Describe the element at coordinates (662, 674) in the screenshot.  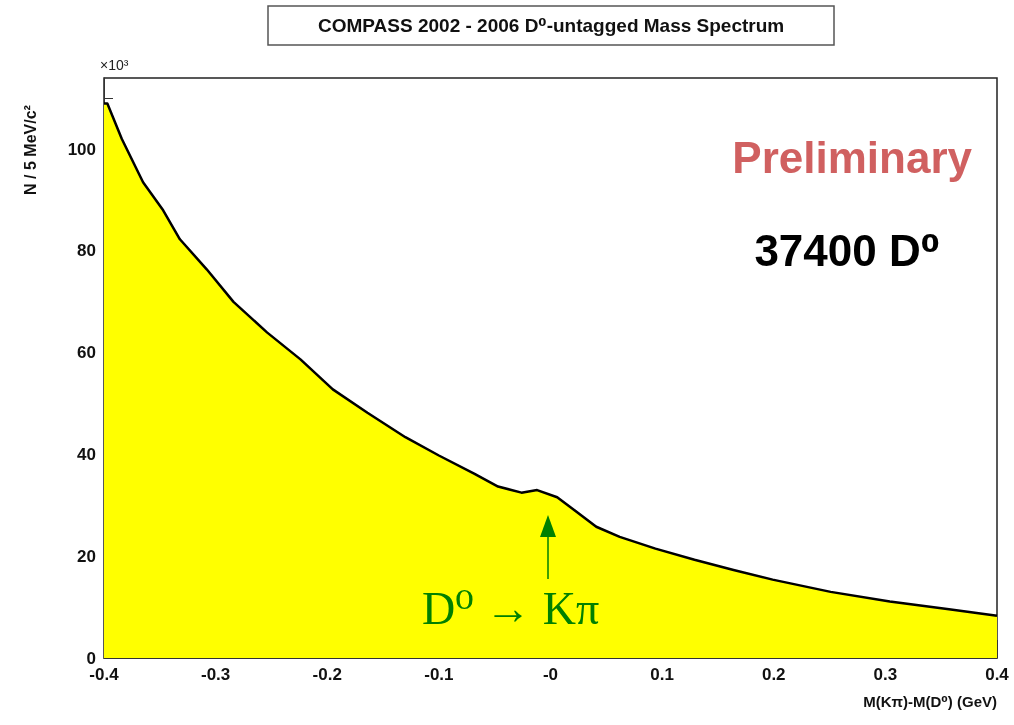
I see `x-tick-label: 0.1` at that location.